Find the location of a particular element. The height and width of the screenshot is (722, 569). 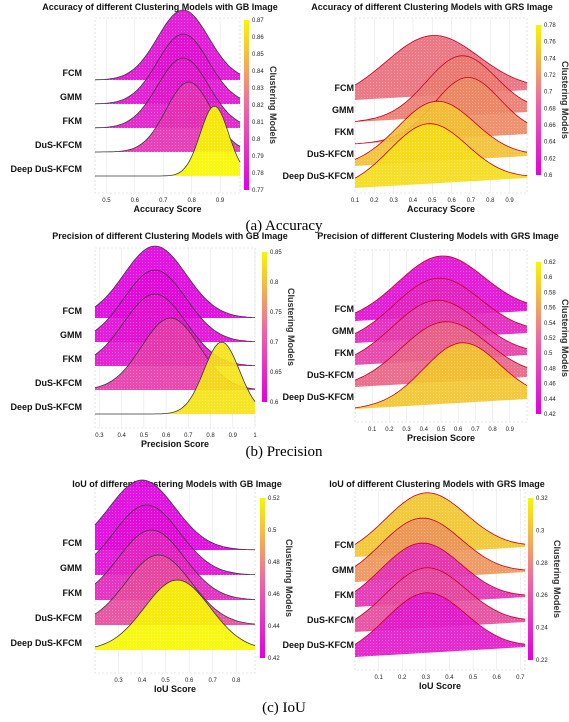

colorbar-tick-label: 0.48 is located at coordinates (550, 369).